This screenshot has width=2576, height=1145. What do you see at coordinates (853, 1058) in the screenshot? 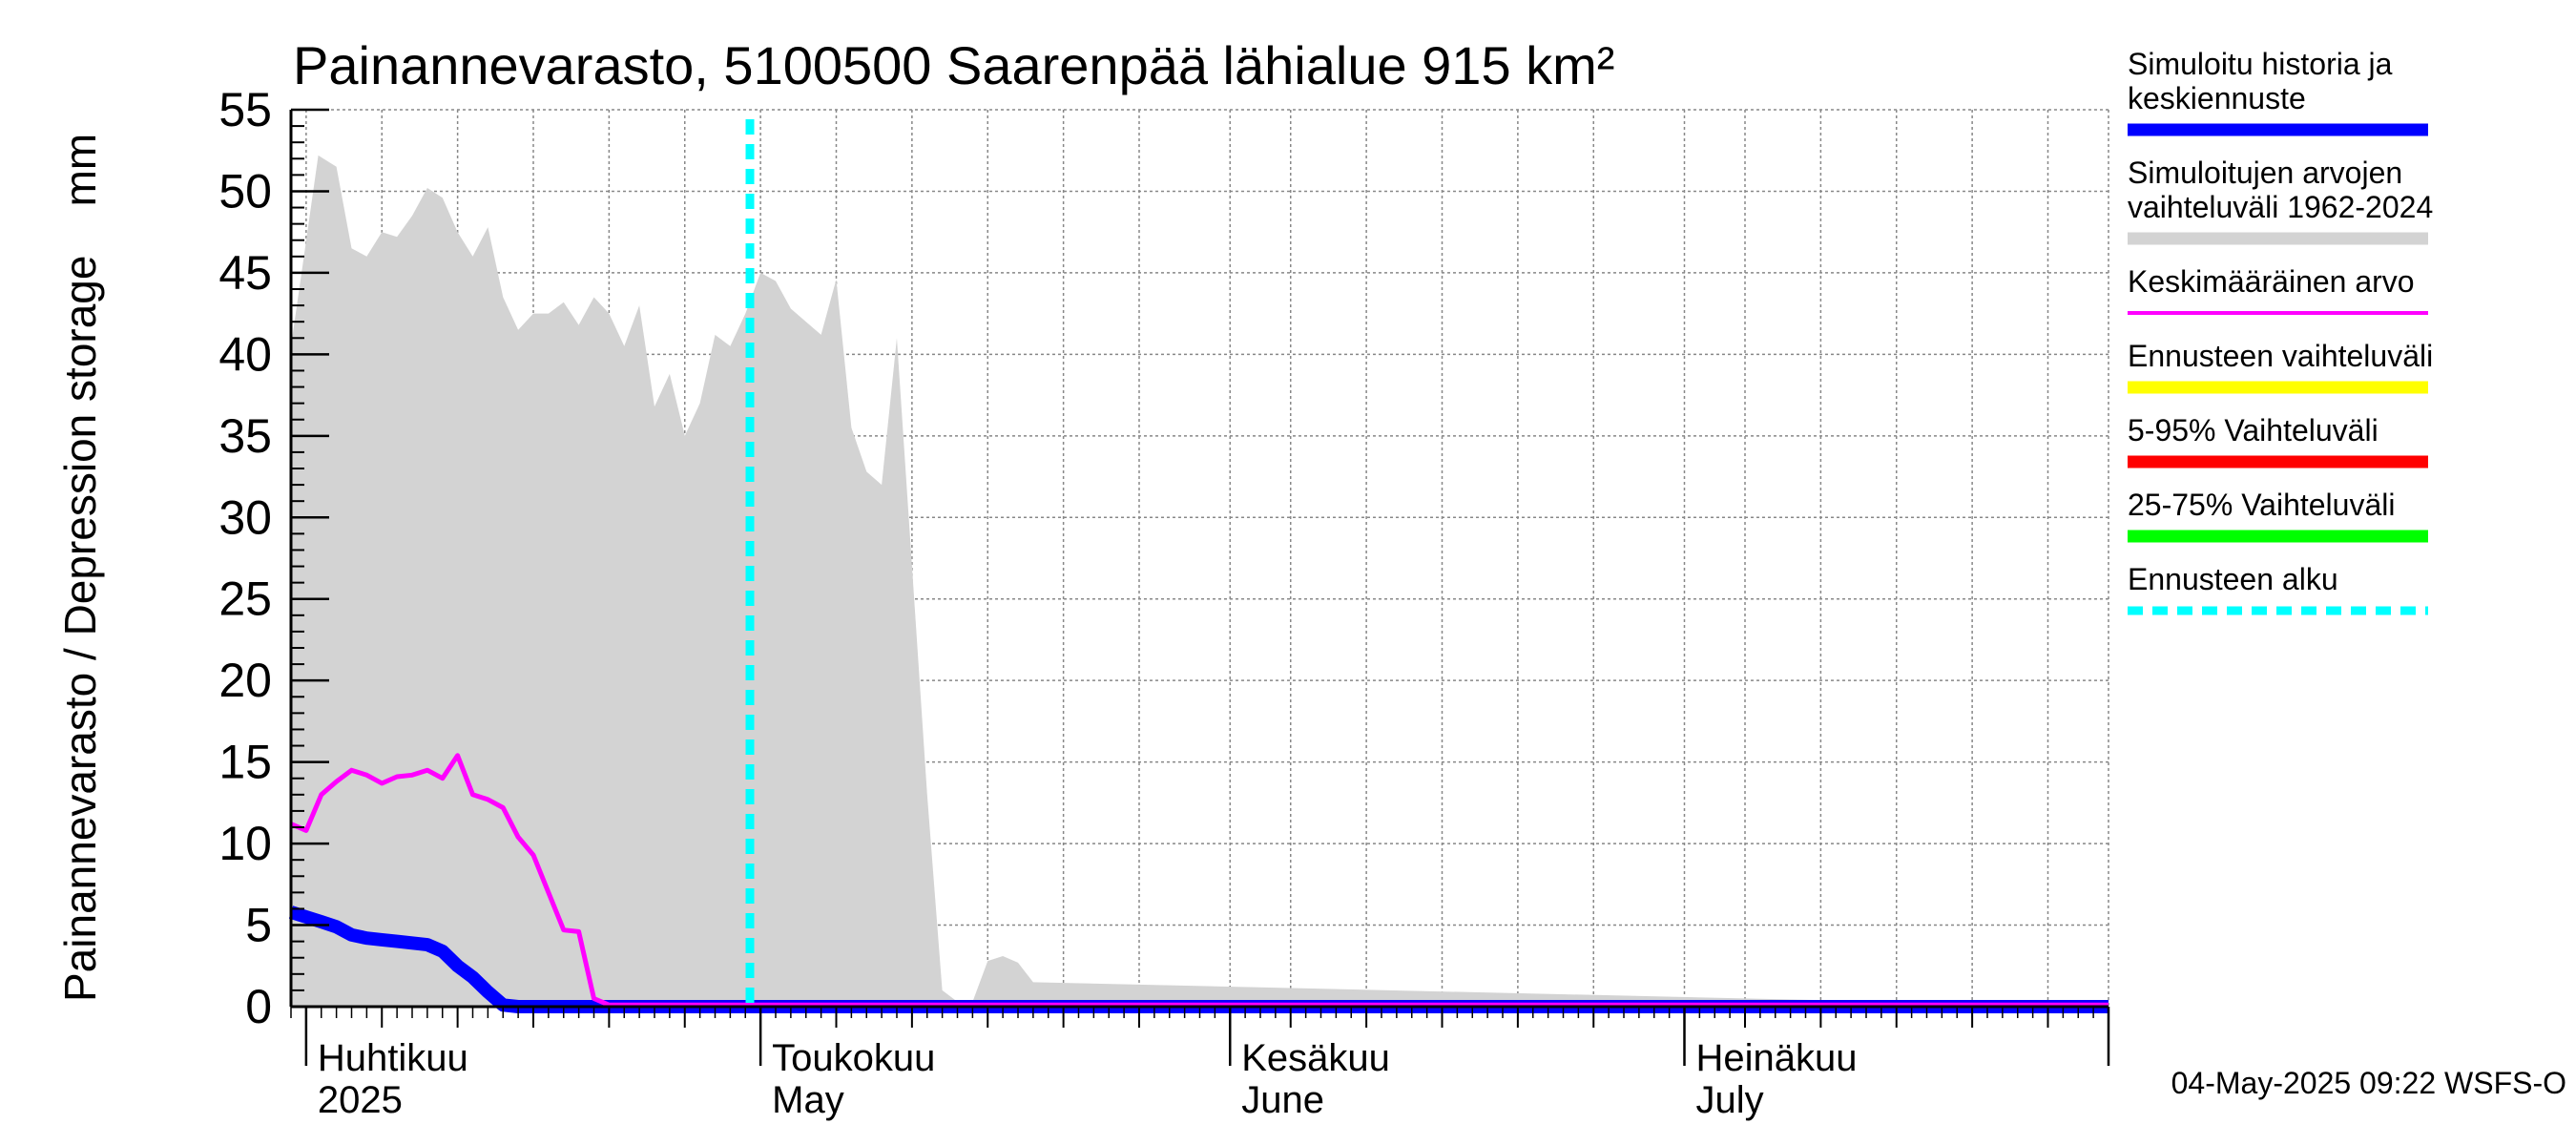
I see `x-month-label: Toukokuu` at bounding box center [853, 1058].